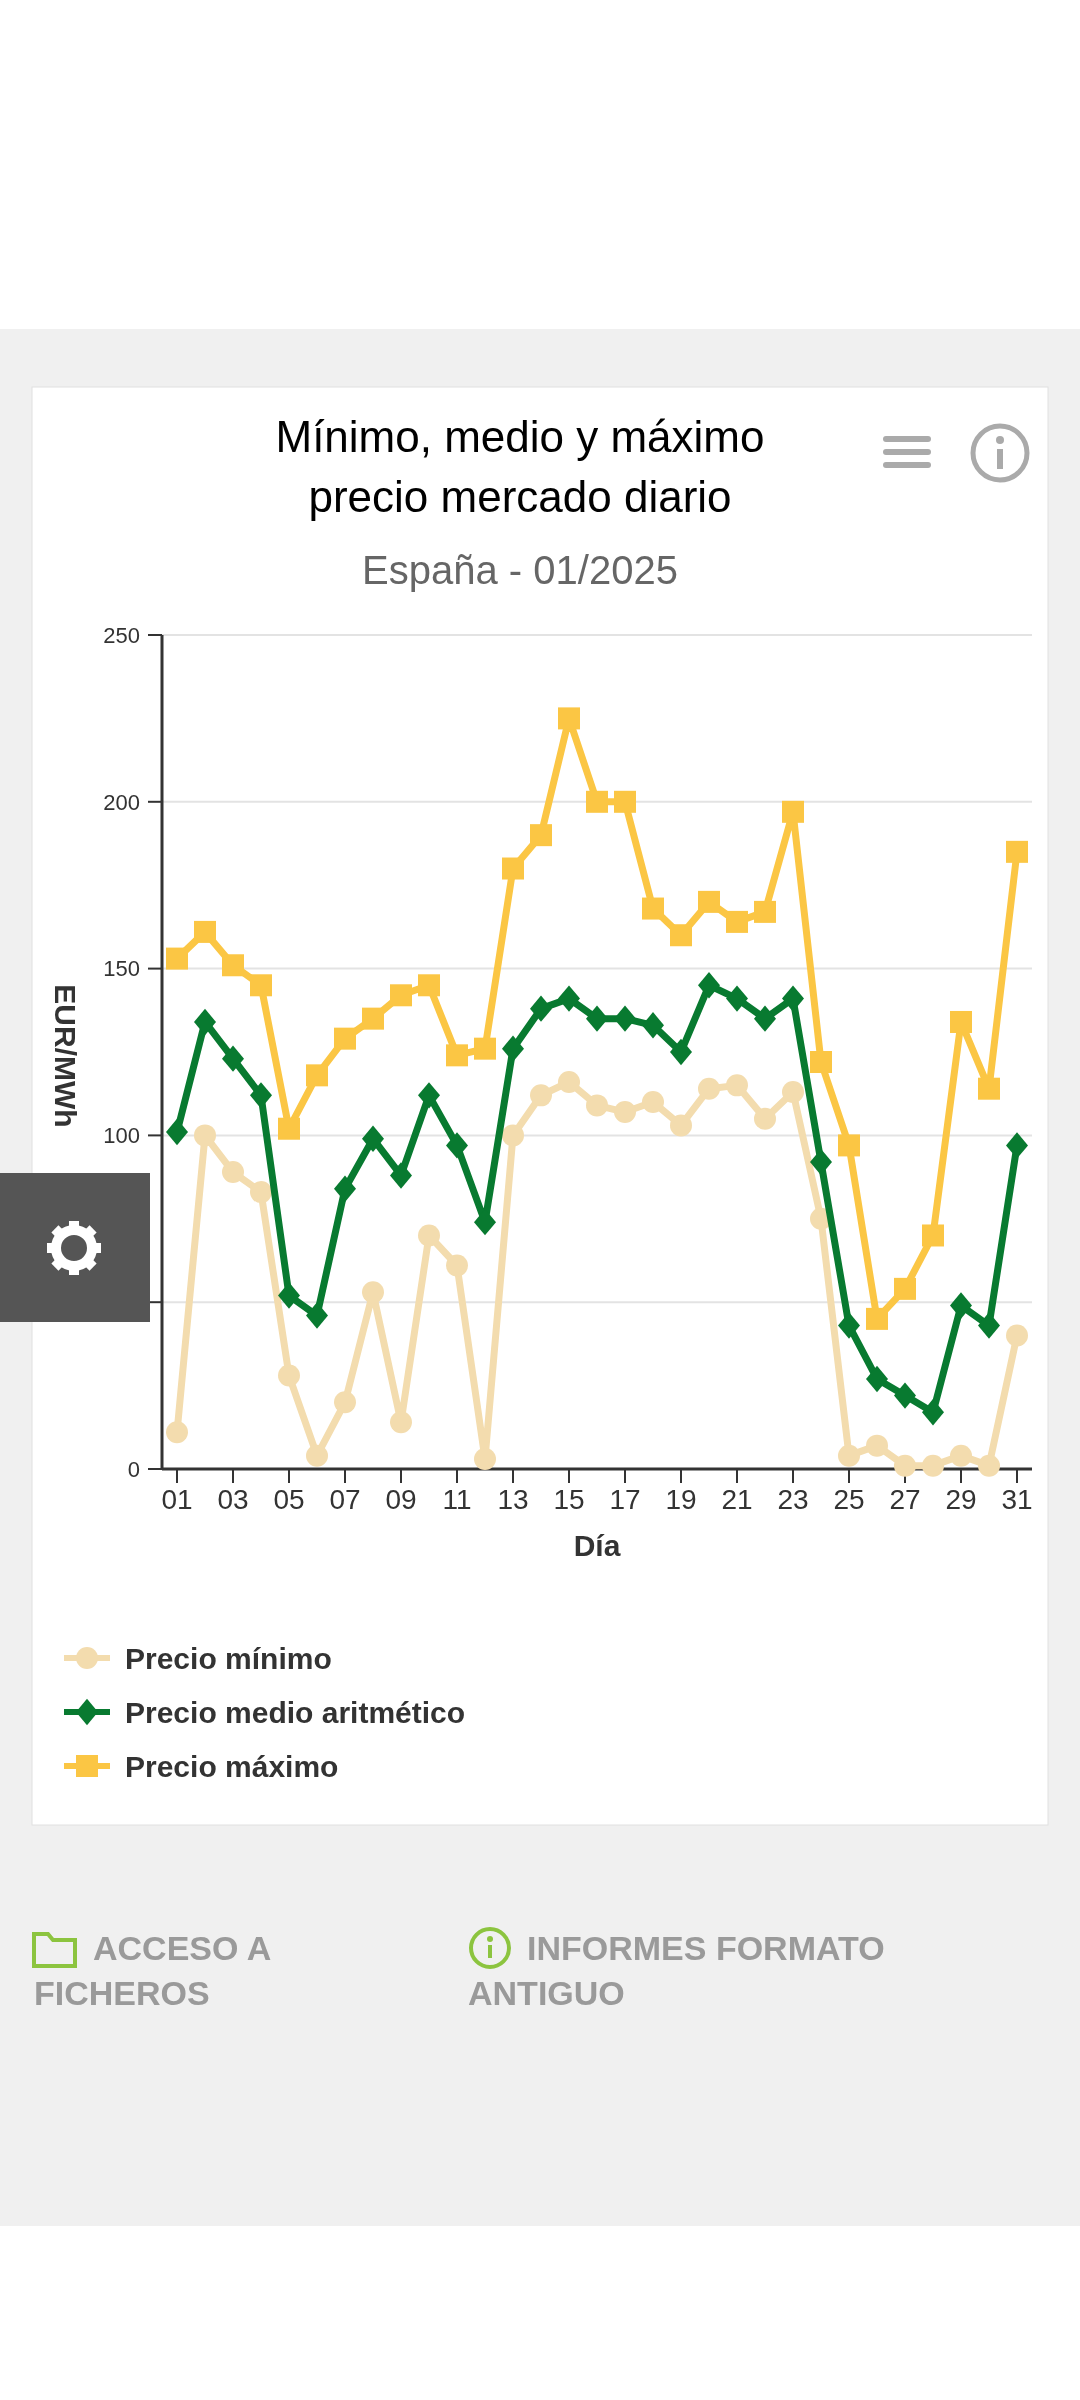 This screenshot has width=1080, height=2400. What do you see at coordinates (345, 1499) in the screenshot?
I see `x-tick-label: 07` at bounding box center [345, 1499].